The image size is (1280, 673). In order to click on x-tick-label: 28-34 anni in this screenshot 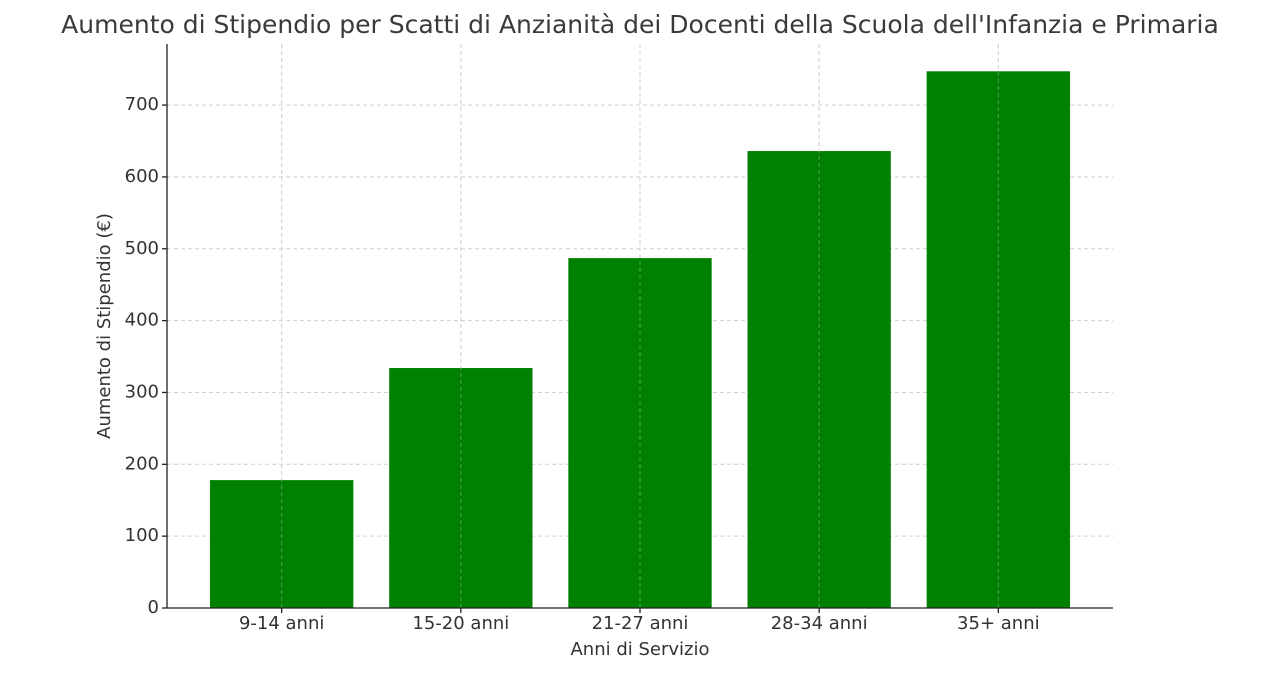, I will do `click(819, 623)`.